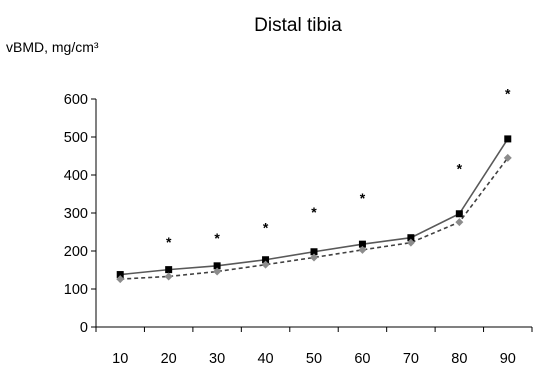  I want to click on y-axis-ticks: 0 100 200 300 400 500 600, so click(80, 214).